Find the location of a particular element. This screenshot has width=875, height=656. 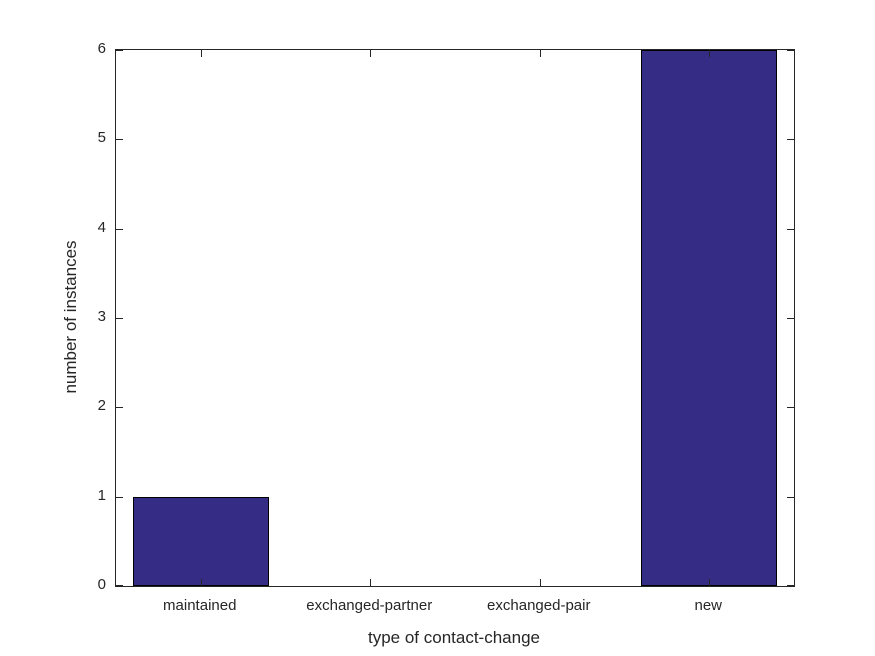

y-tick-label: 4 is located at coordinates (101, 227).